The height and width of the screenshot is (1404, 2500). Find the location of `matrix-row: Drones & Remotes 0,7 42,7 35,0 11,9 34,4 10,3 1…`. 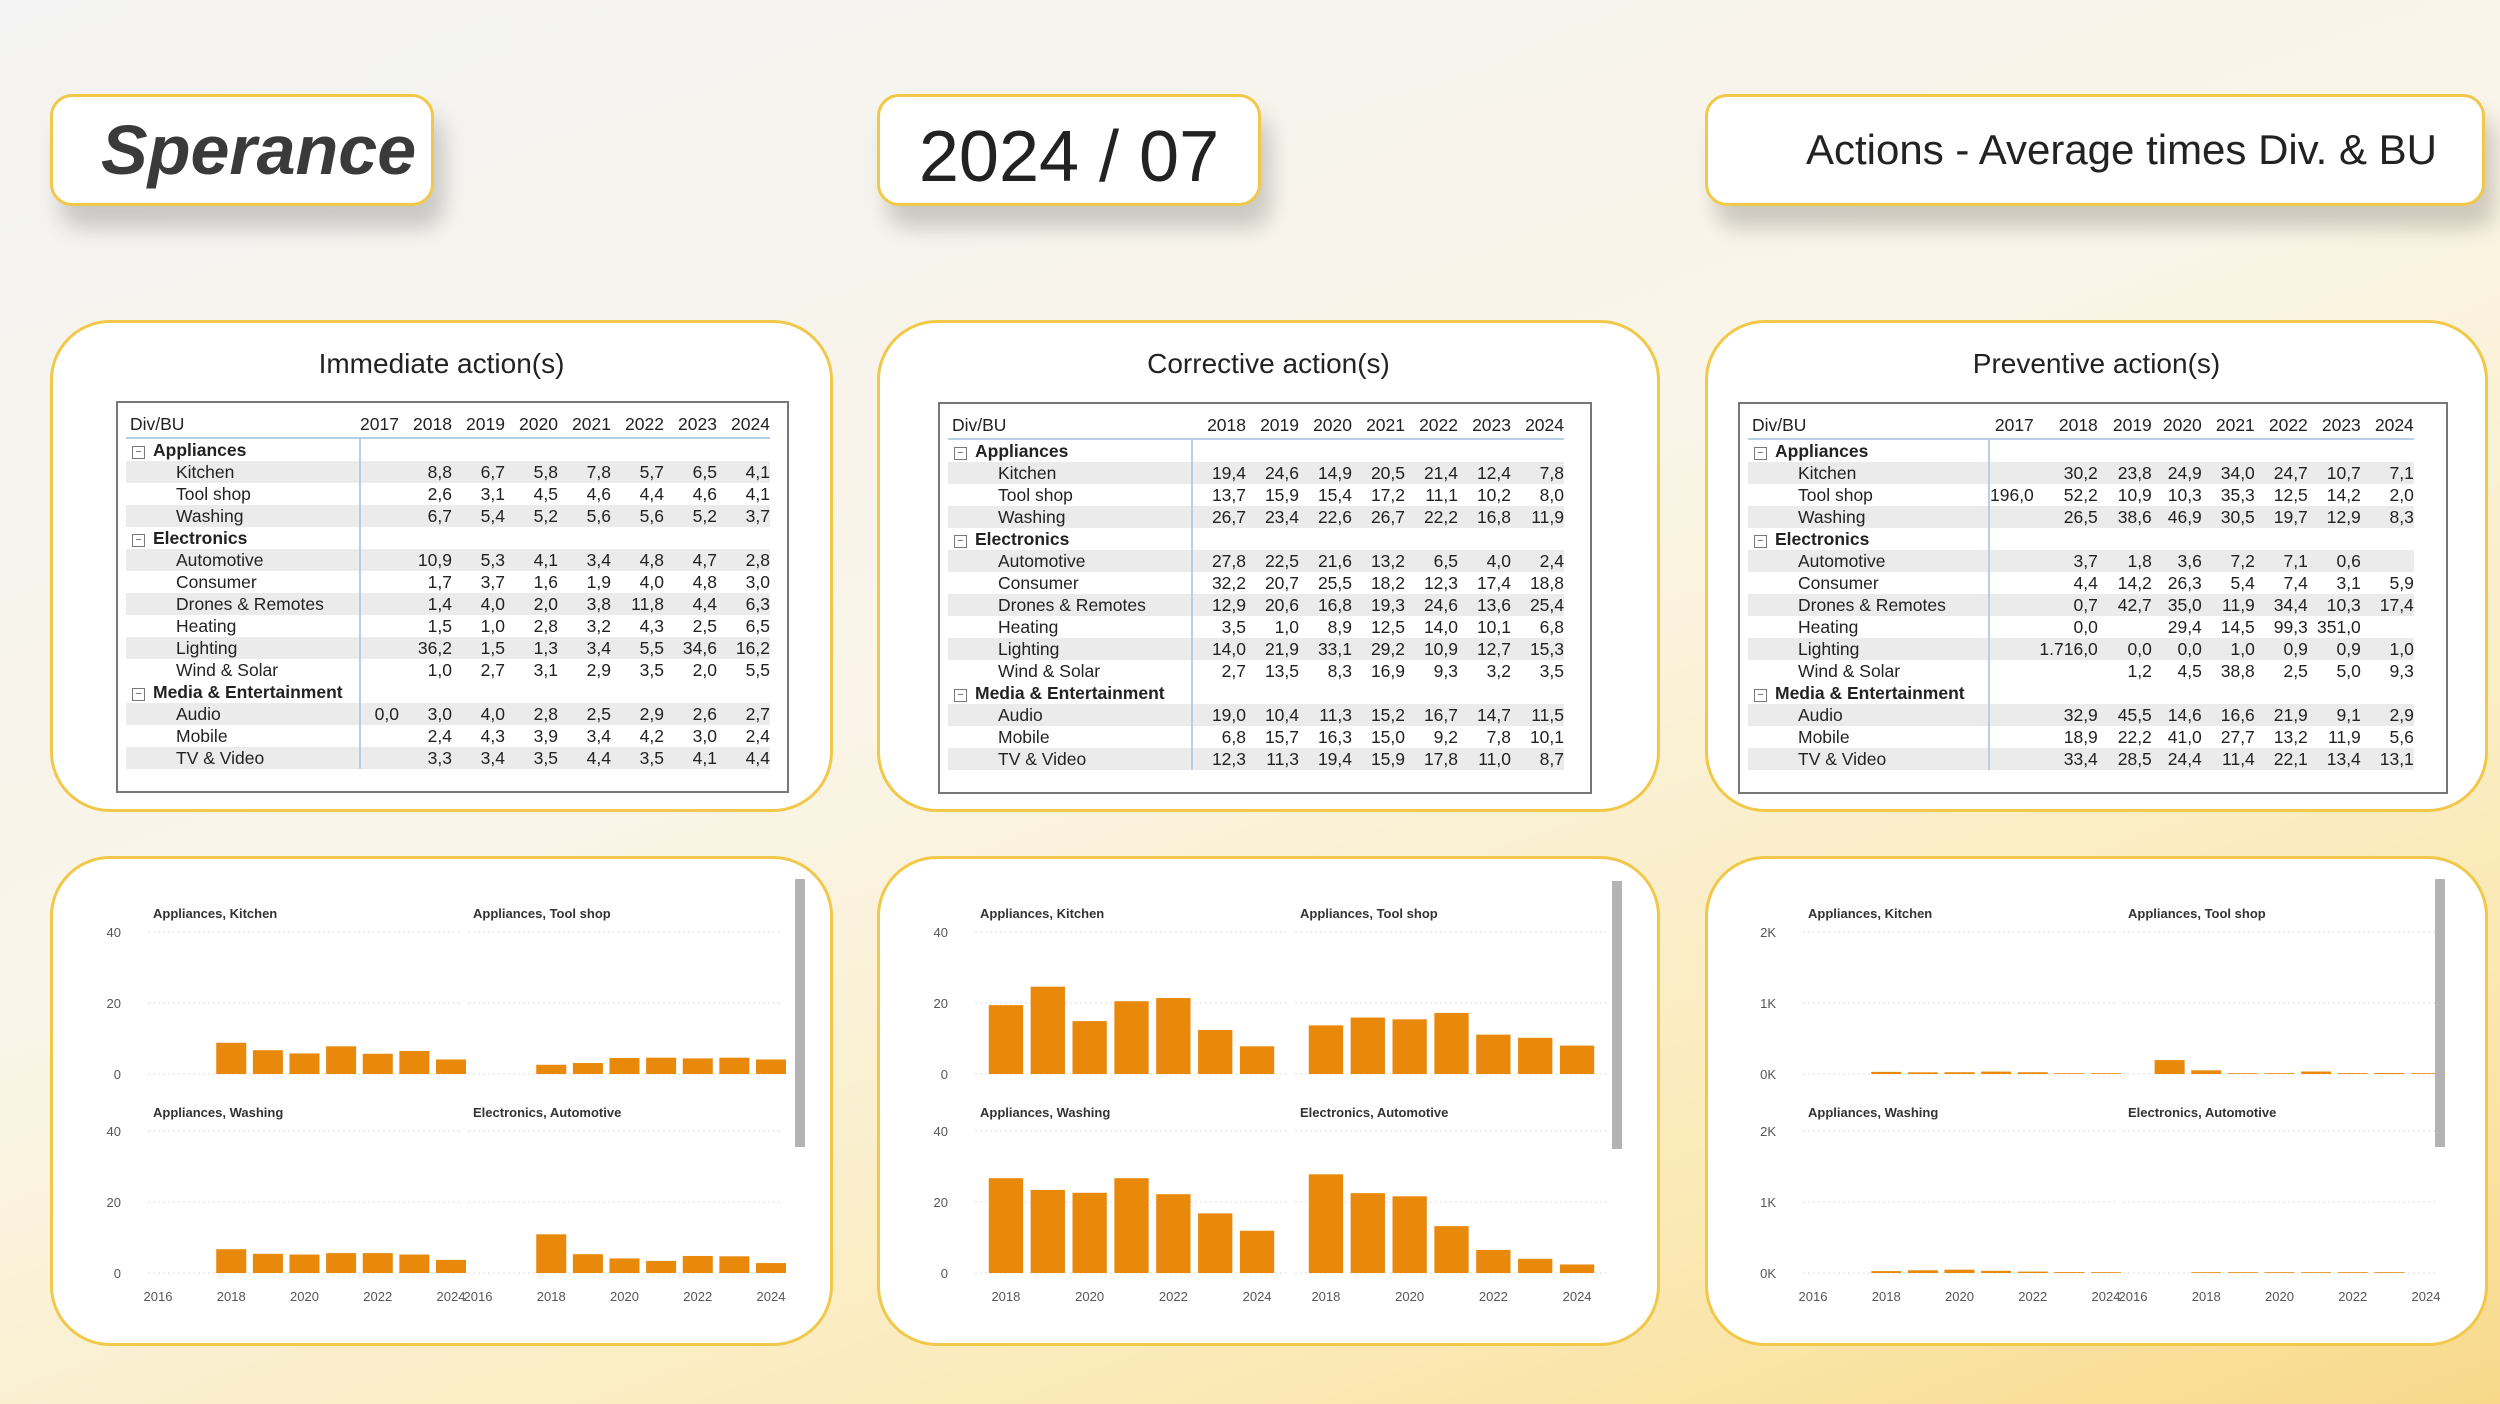

matrix-row: Drones & Remotes 0,7 42,7 35,0 11,9 34,4 10,3 1… is located at coordinates (2081, 605).